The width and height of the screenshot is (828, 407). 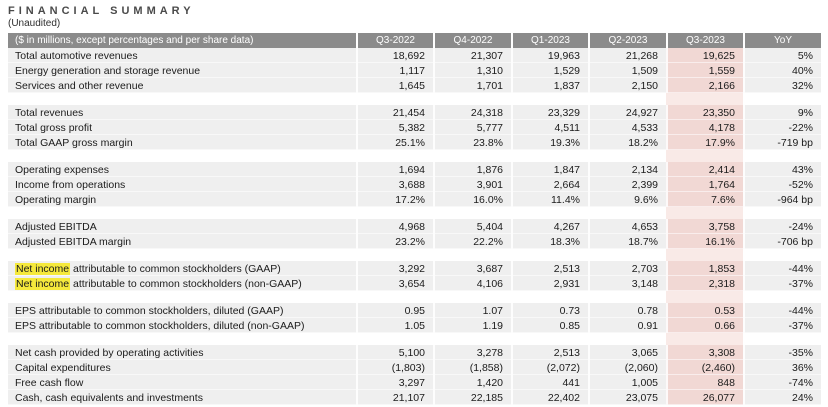 What do you see at coordinates (472, 85) in the screenshot?
I see `value-cell: 1,701` at bounding box center [472, 85].